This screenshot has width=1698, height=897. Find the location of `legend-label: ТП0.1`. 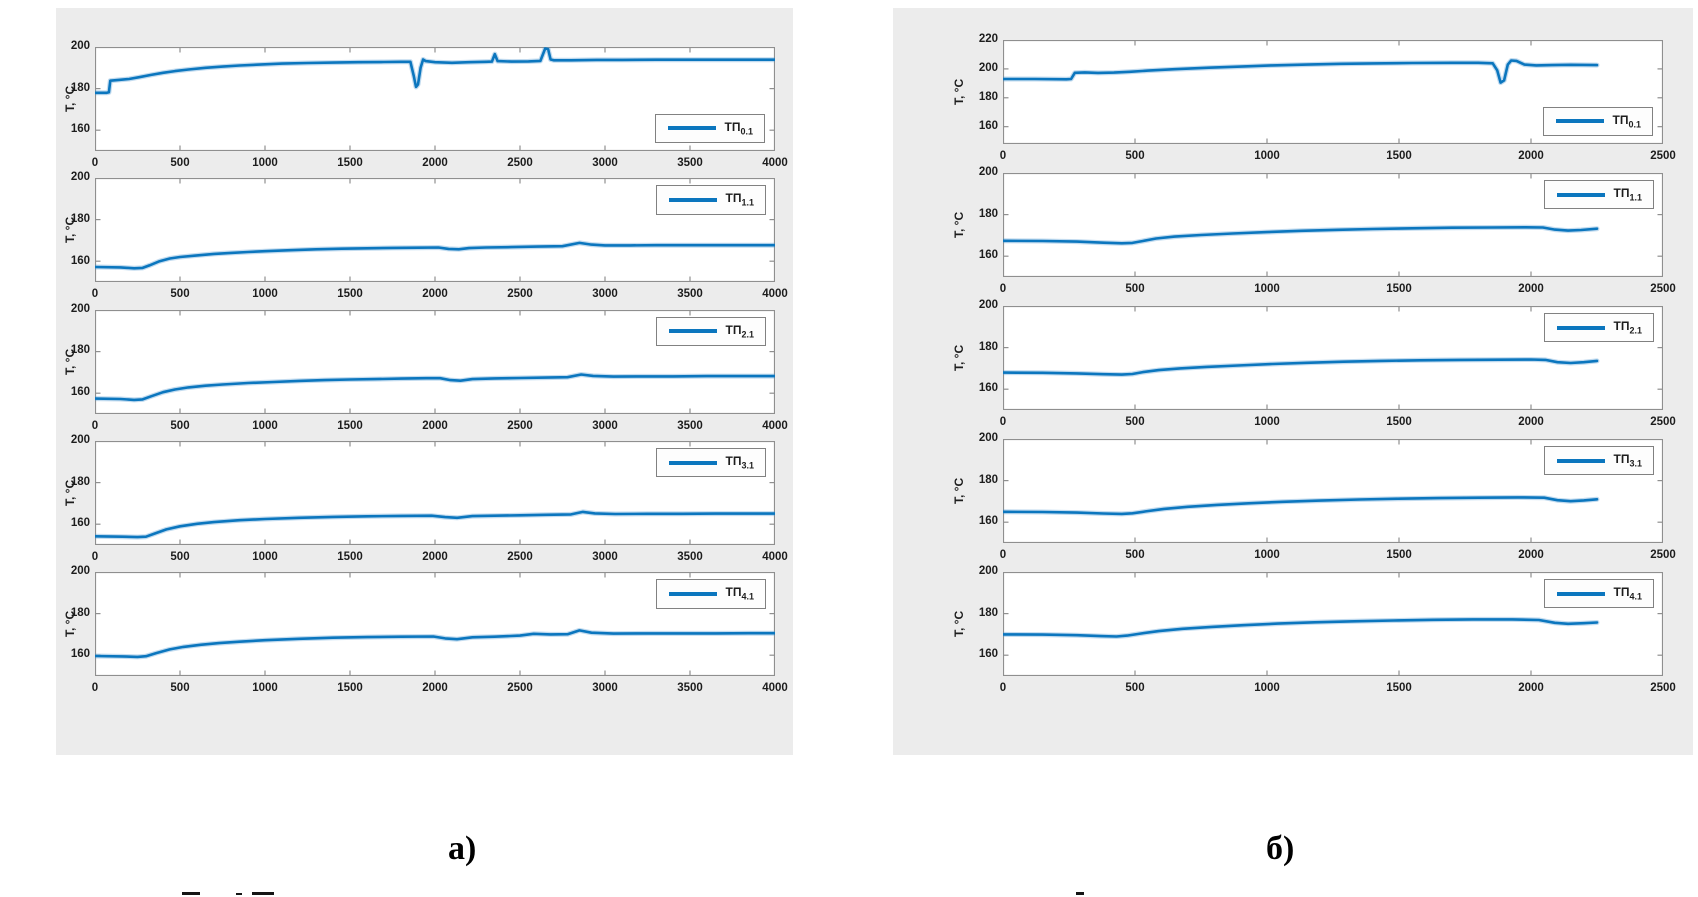

legend-label: ТП0.1 is located at coordinates (738, 127).